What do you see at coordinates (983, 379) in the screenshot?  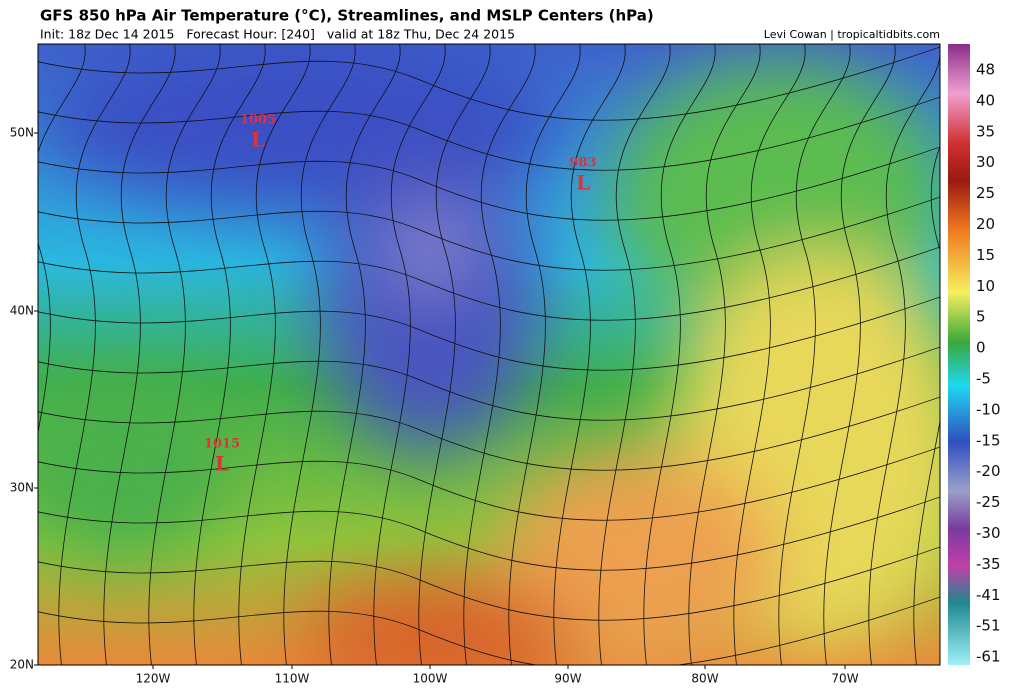 I see `colorbar-label: -5` at bounding box center [983, 379].